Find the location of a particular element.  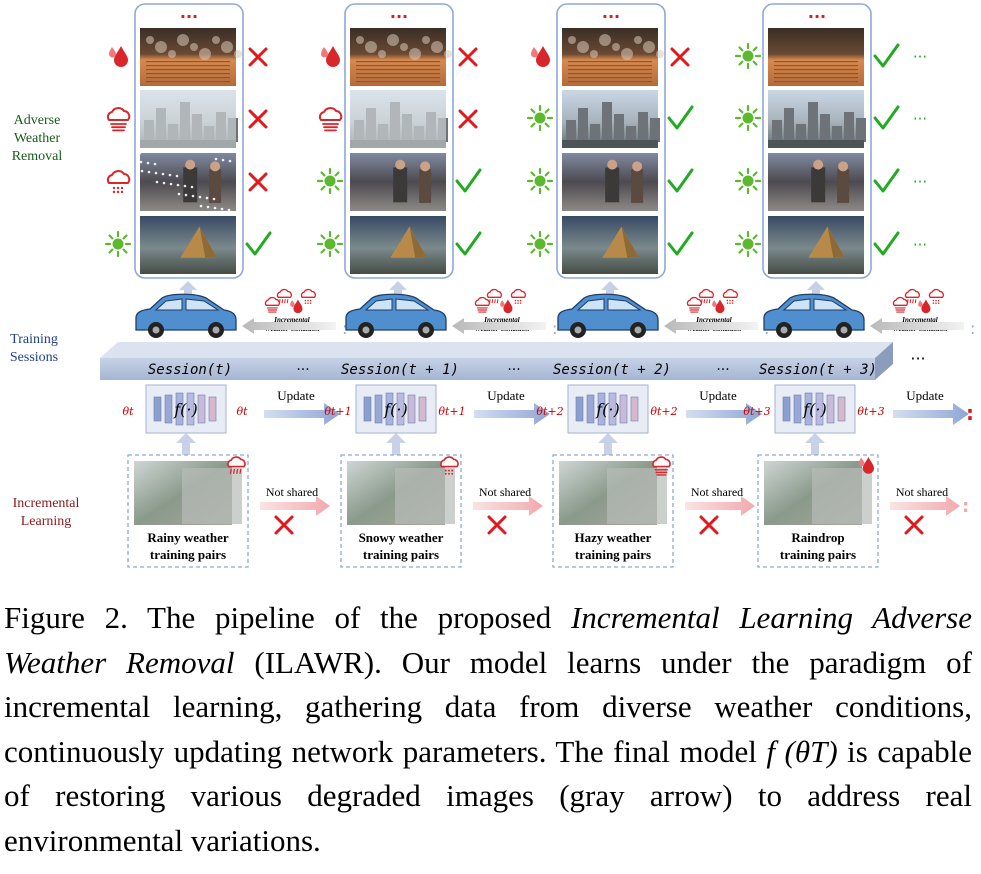

network-block: f(·) θt+3 θt+3 Update is located at coordinates (856, 419).